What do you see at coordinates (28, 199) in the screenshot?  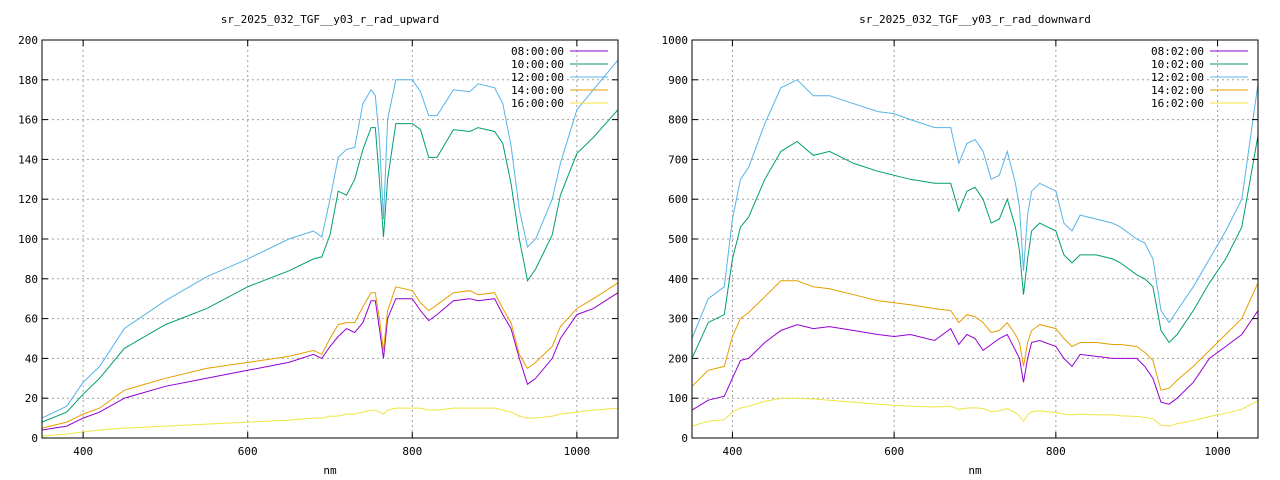 I see `y-tick-label: 120` at bounding box center [28, 199].